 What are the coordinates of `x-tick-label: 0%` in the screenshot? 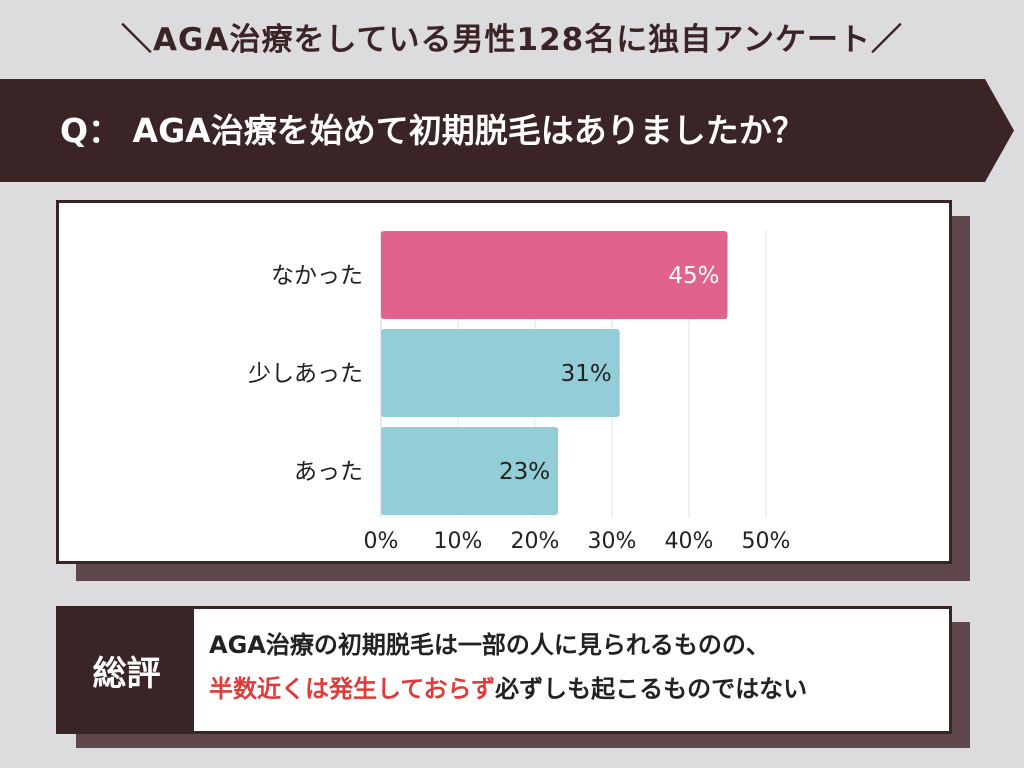 It's located at (381, 541).